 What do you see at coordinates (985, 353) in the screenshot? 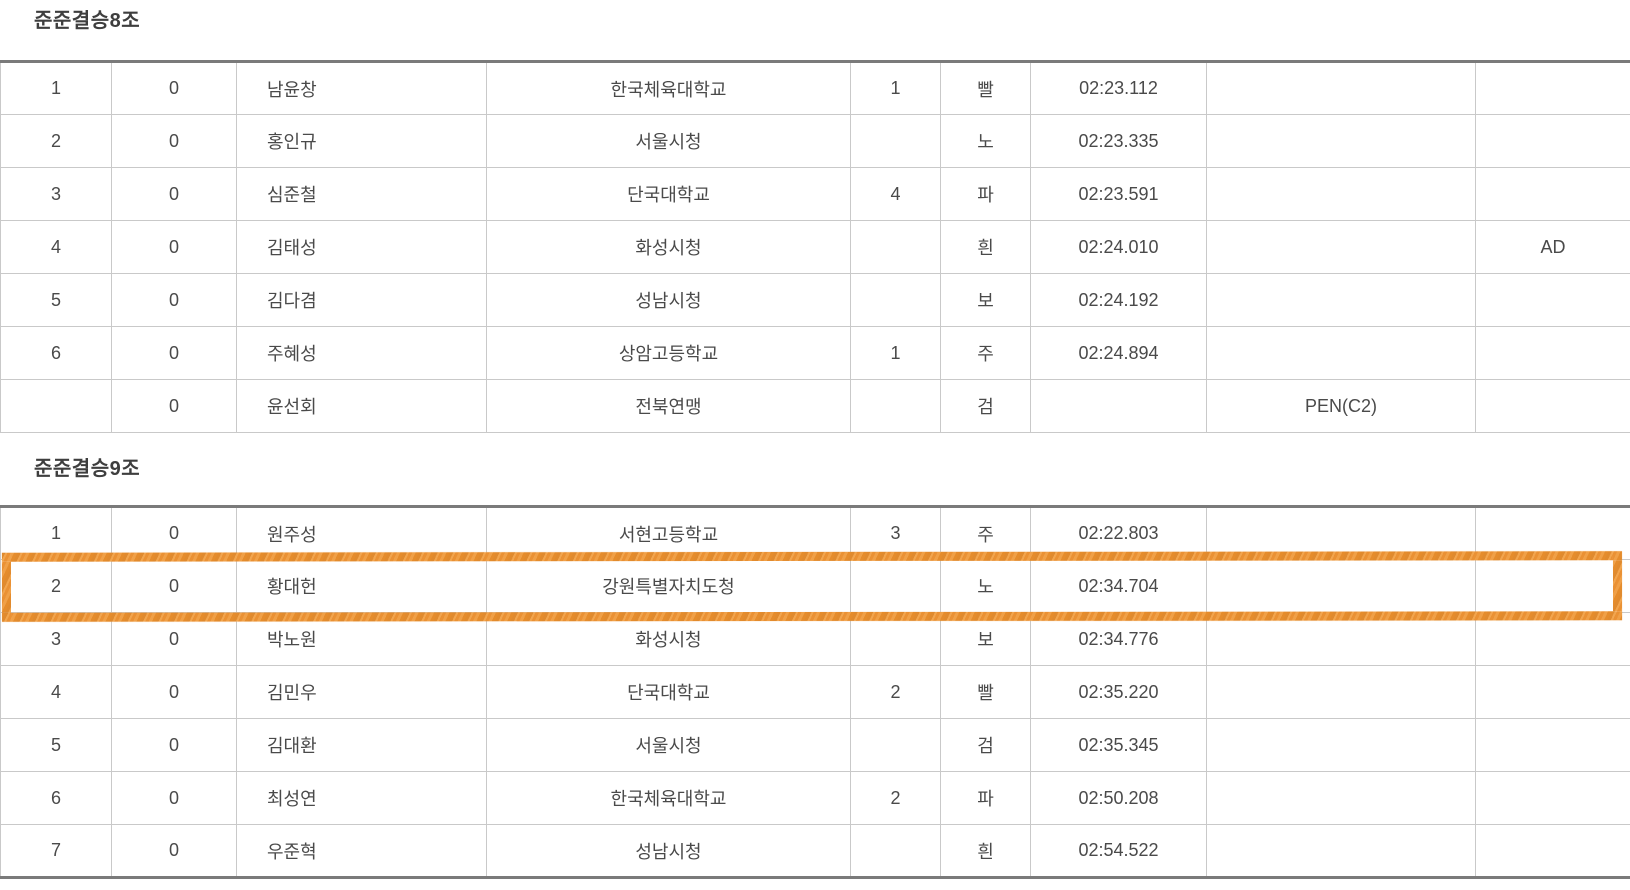
I see `cell-color: 주` at bounding box center [985, 353].